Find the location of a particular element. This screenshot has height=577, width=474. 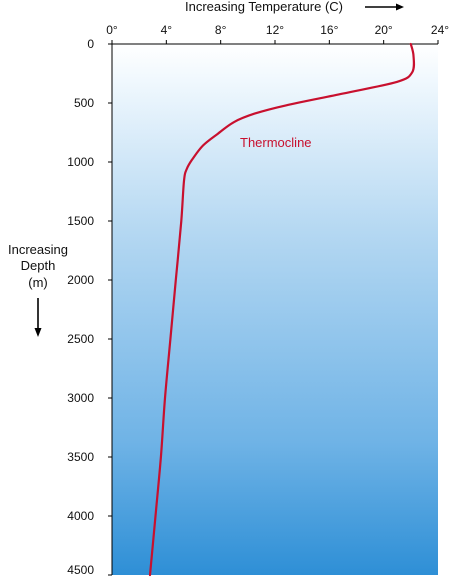

x-axis: 0° 4° 8° 12° 16° 20° 24° is located at coordinates (277, 33).